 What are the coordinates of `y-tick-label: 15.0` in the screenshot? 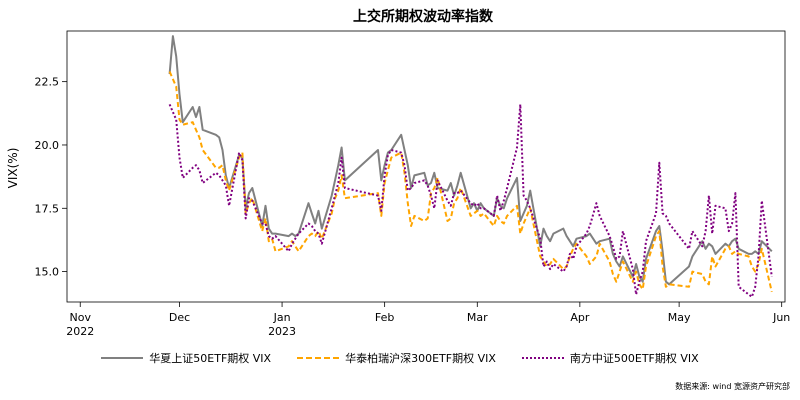 It's located at (47, 272).